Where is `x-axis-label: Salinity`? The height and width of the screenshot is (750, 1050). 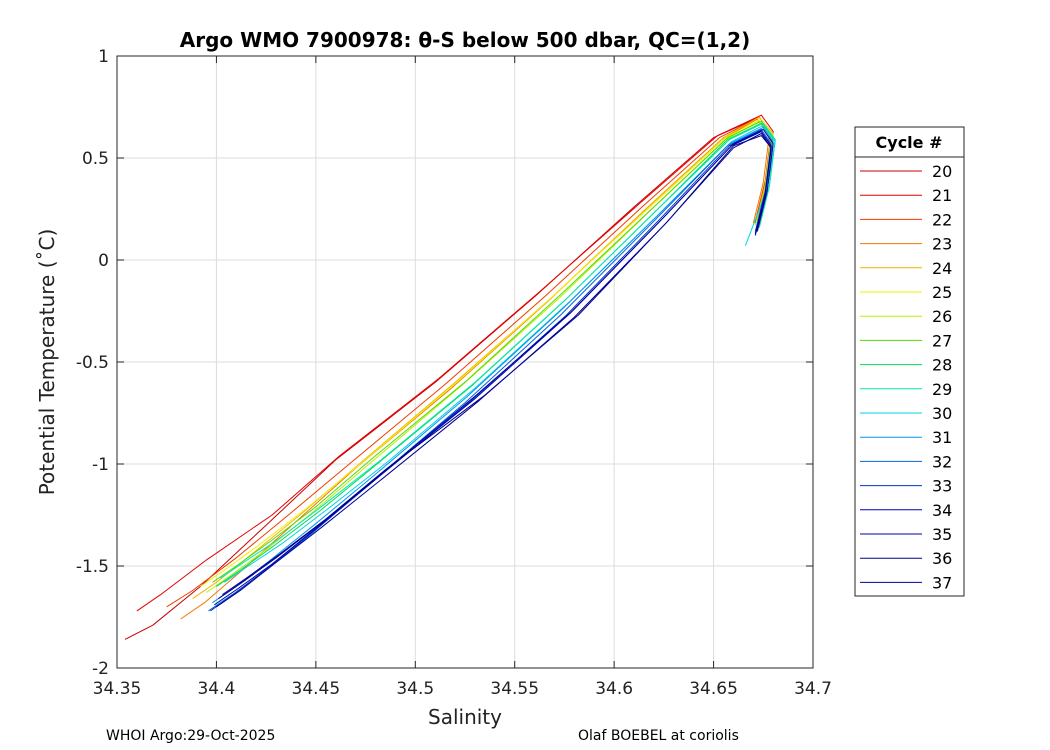 x-axis-label: Salinity is located at coordinates (465, 717).